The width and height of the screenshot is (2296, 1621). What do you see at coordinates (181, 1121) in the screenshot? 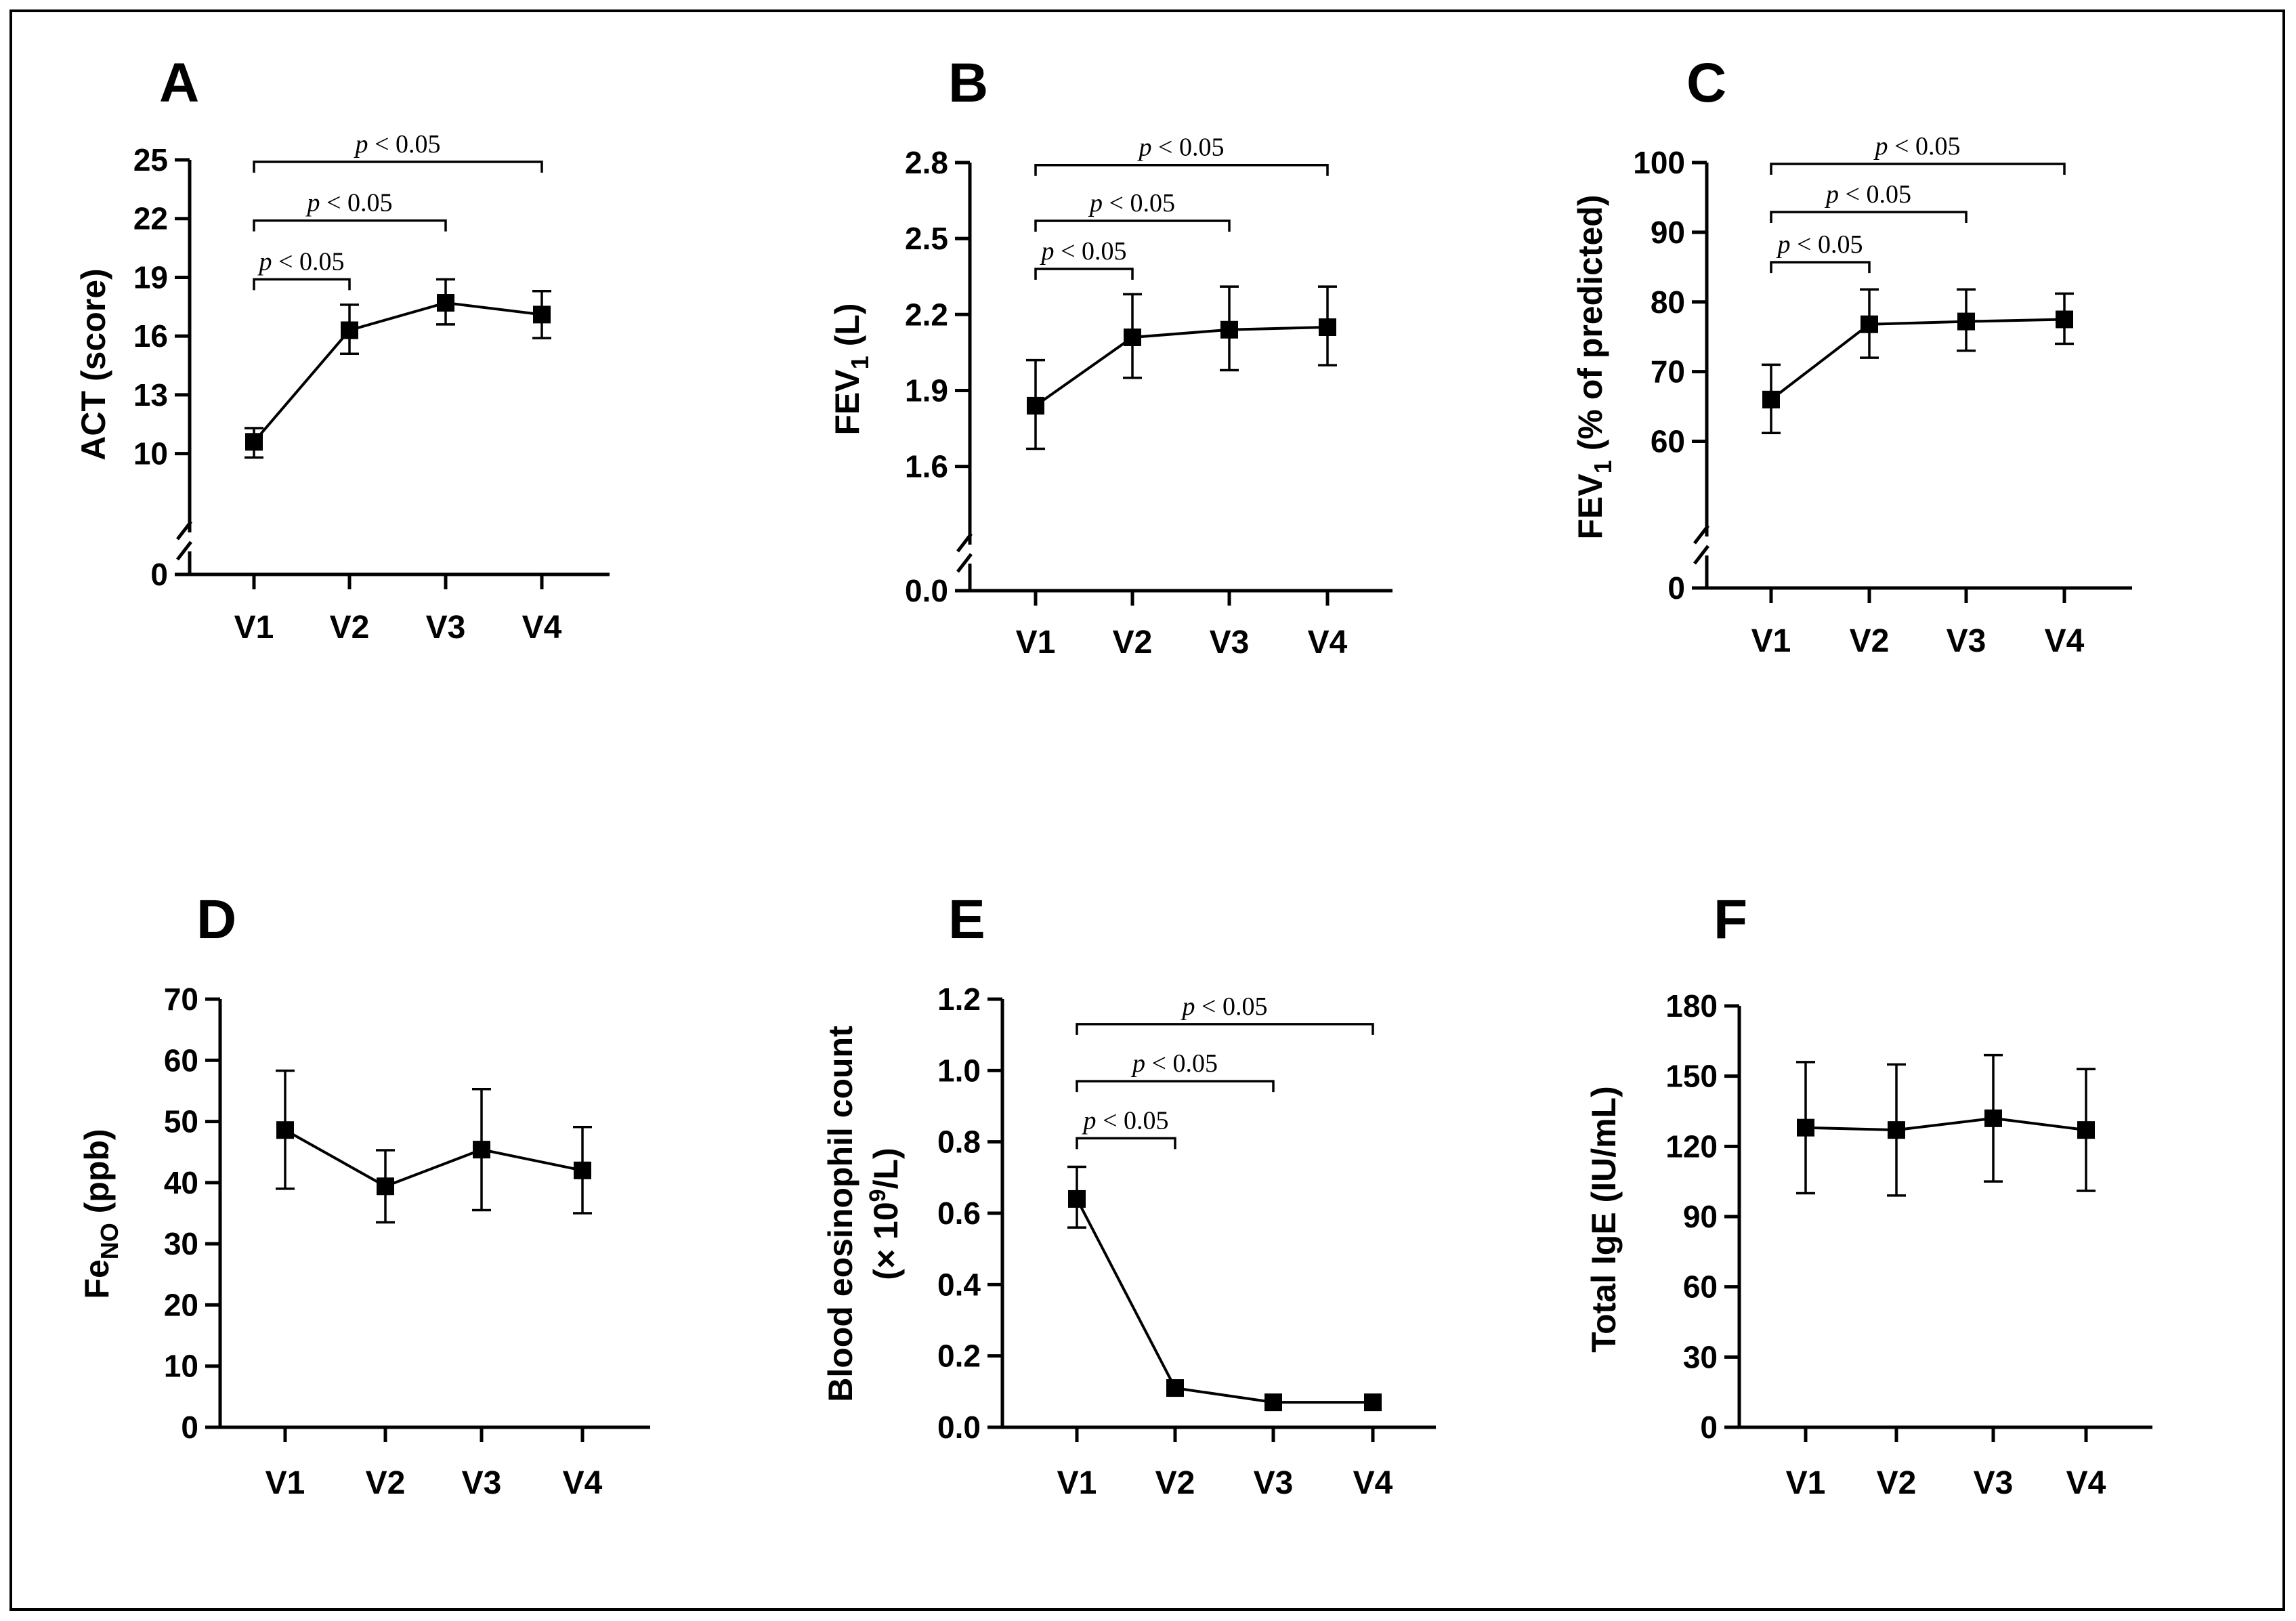
I see `y-tick-label: 50` at bounding box center [181, 1121].